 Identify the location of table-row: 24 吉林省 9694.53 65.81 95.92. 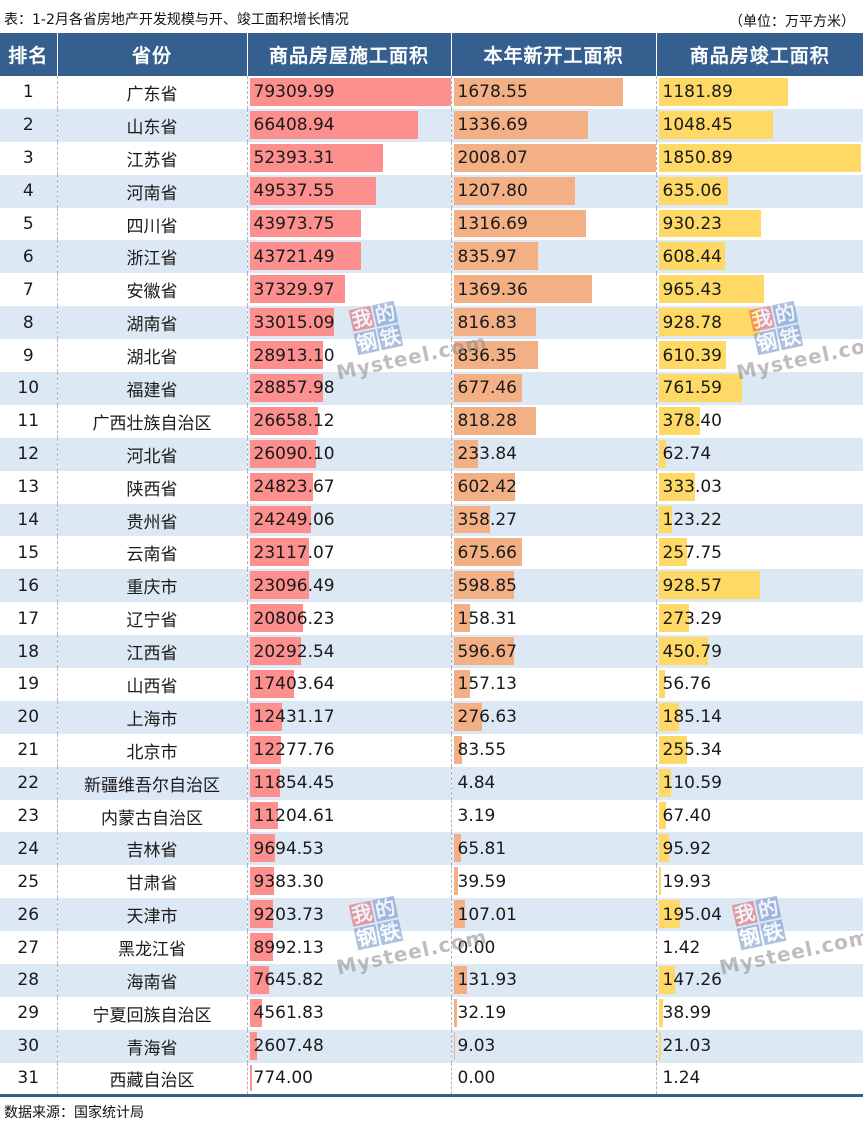
(431, 849).